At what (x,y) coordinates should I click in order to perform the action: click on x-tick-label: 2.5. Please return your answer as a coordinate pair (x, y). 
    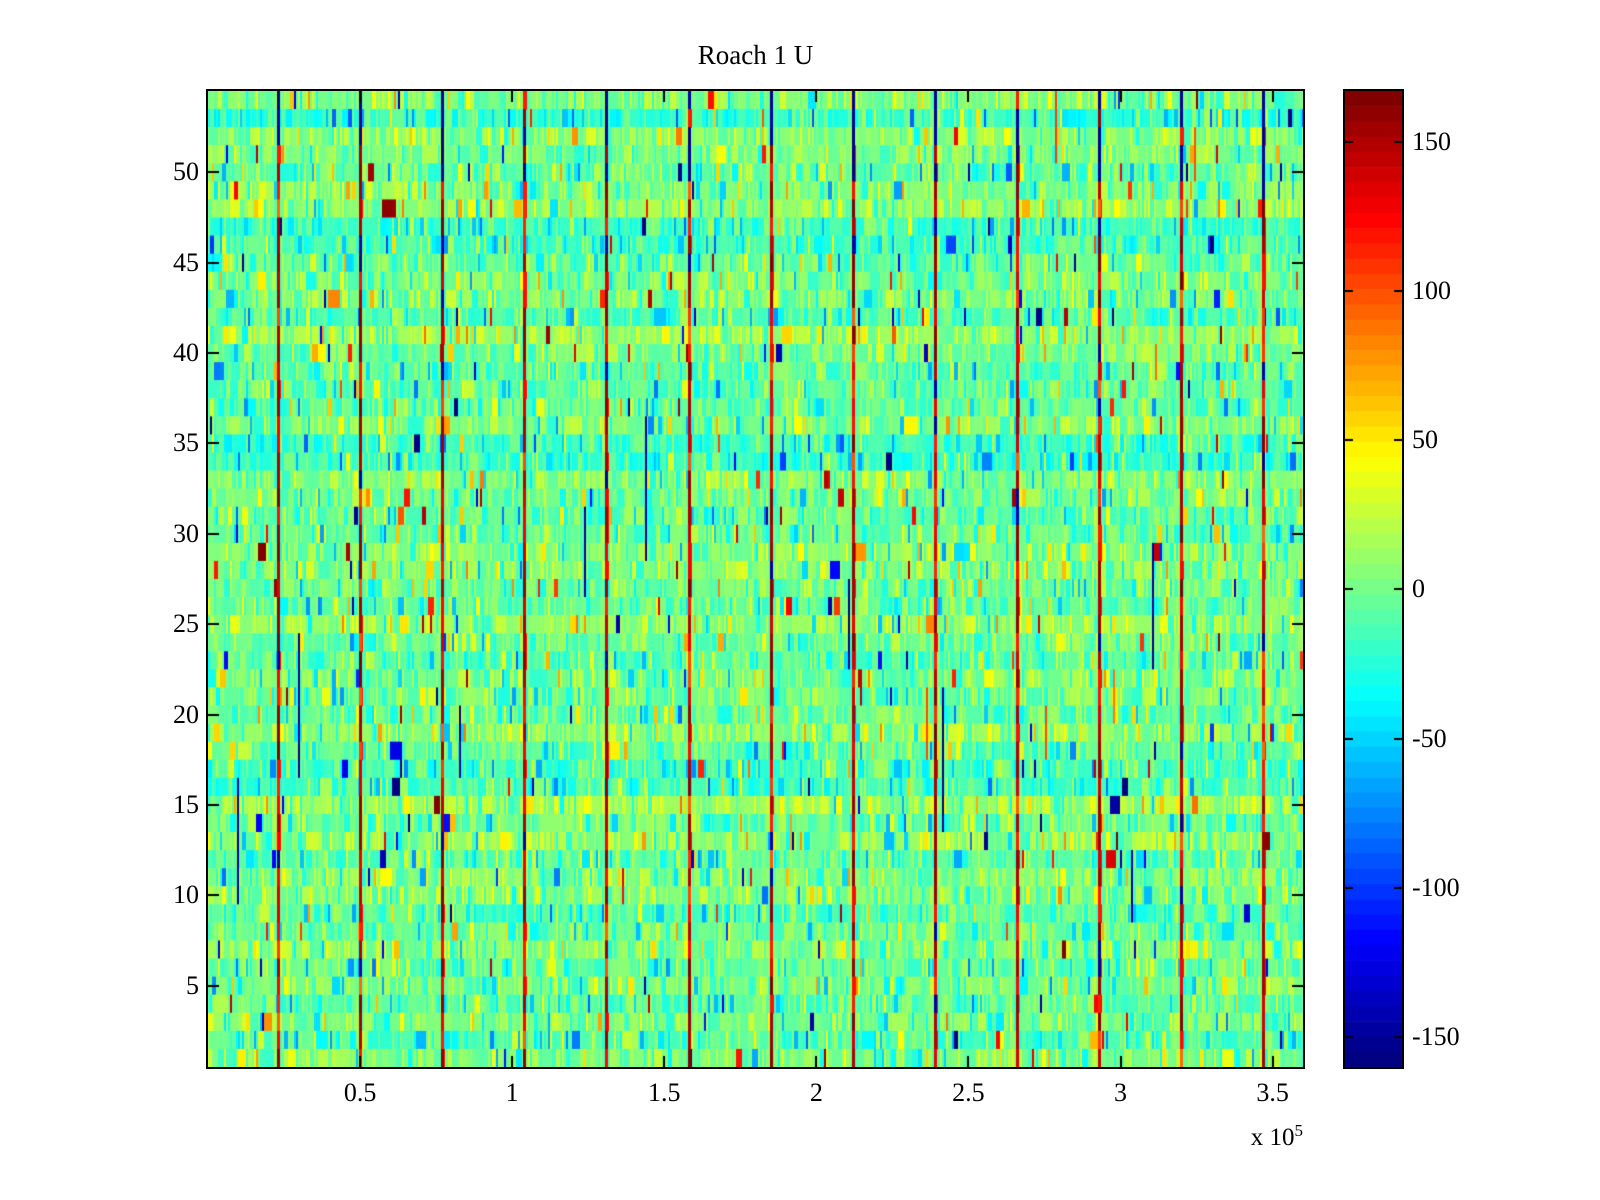
    Looking at the image, I should click on (968, 1092).